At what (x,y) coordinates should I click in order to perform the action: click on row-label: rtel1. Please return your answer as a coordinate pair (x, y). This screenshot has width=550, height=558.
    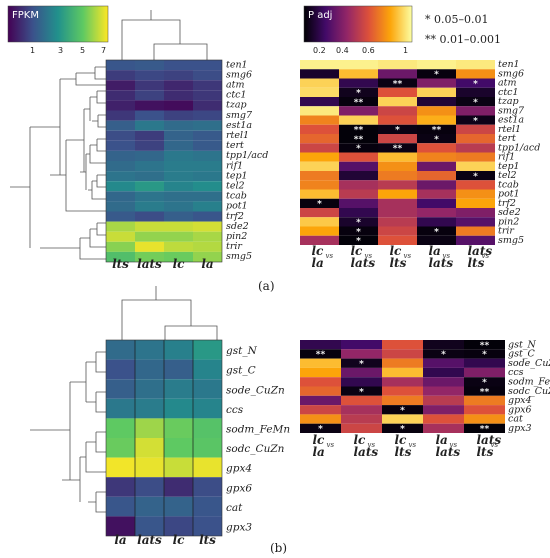
    Looking at the image, I should click on (237, 135).